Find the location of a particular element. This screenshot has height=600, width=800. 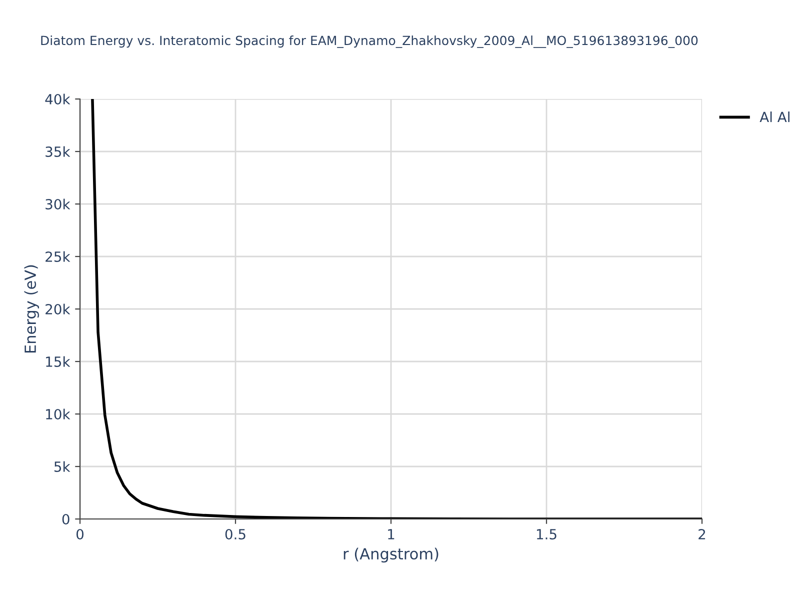

legend-label: Al Al is located at coordinates (775, 117).